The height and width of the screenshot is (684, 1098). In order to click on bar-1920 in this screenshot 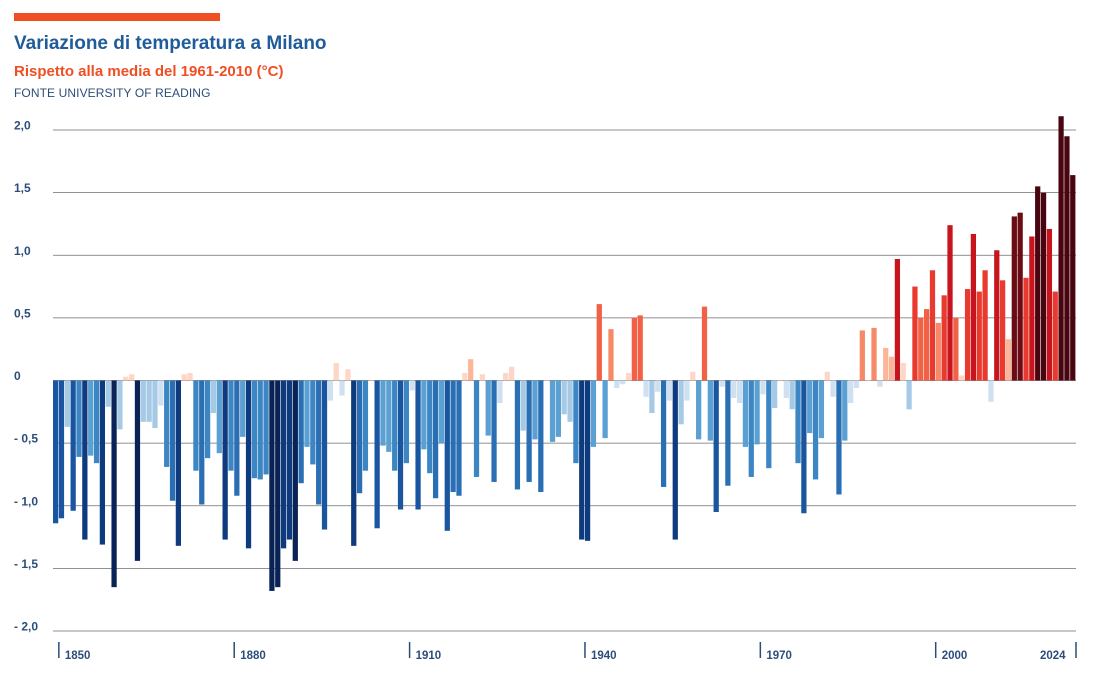, I will do `click(471, 370)`.